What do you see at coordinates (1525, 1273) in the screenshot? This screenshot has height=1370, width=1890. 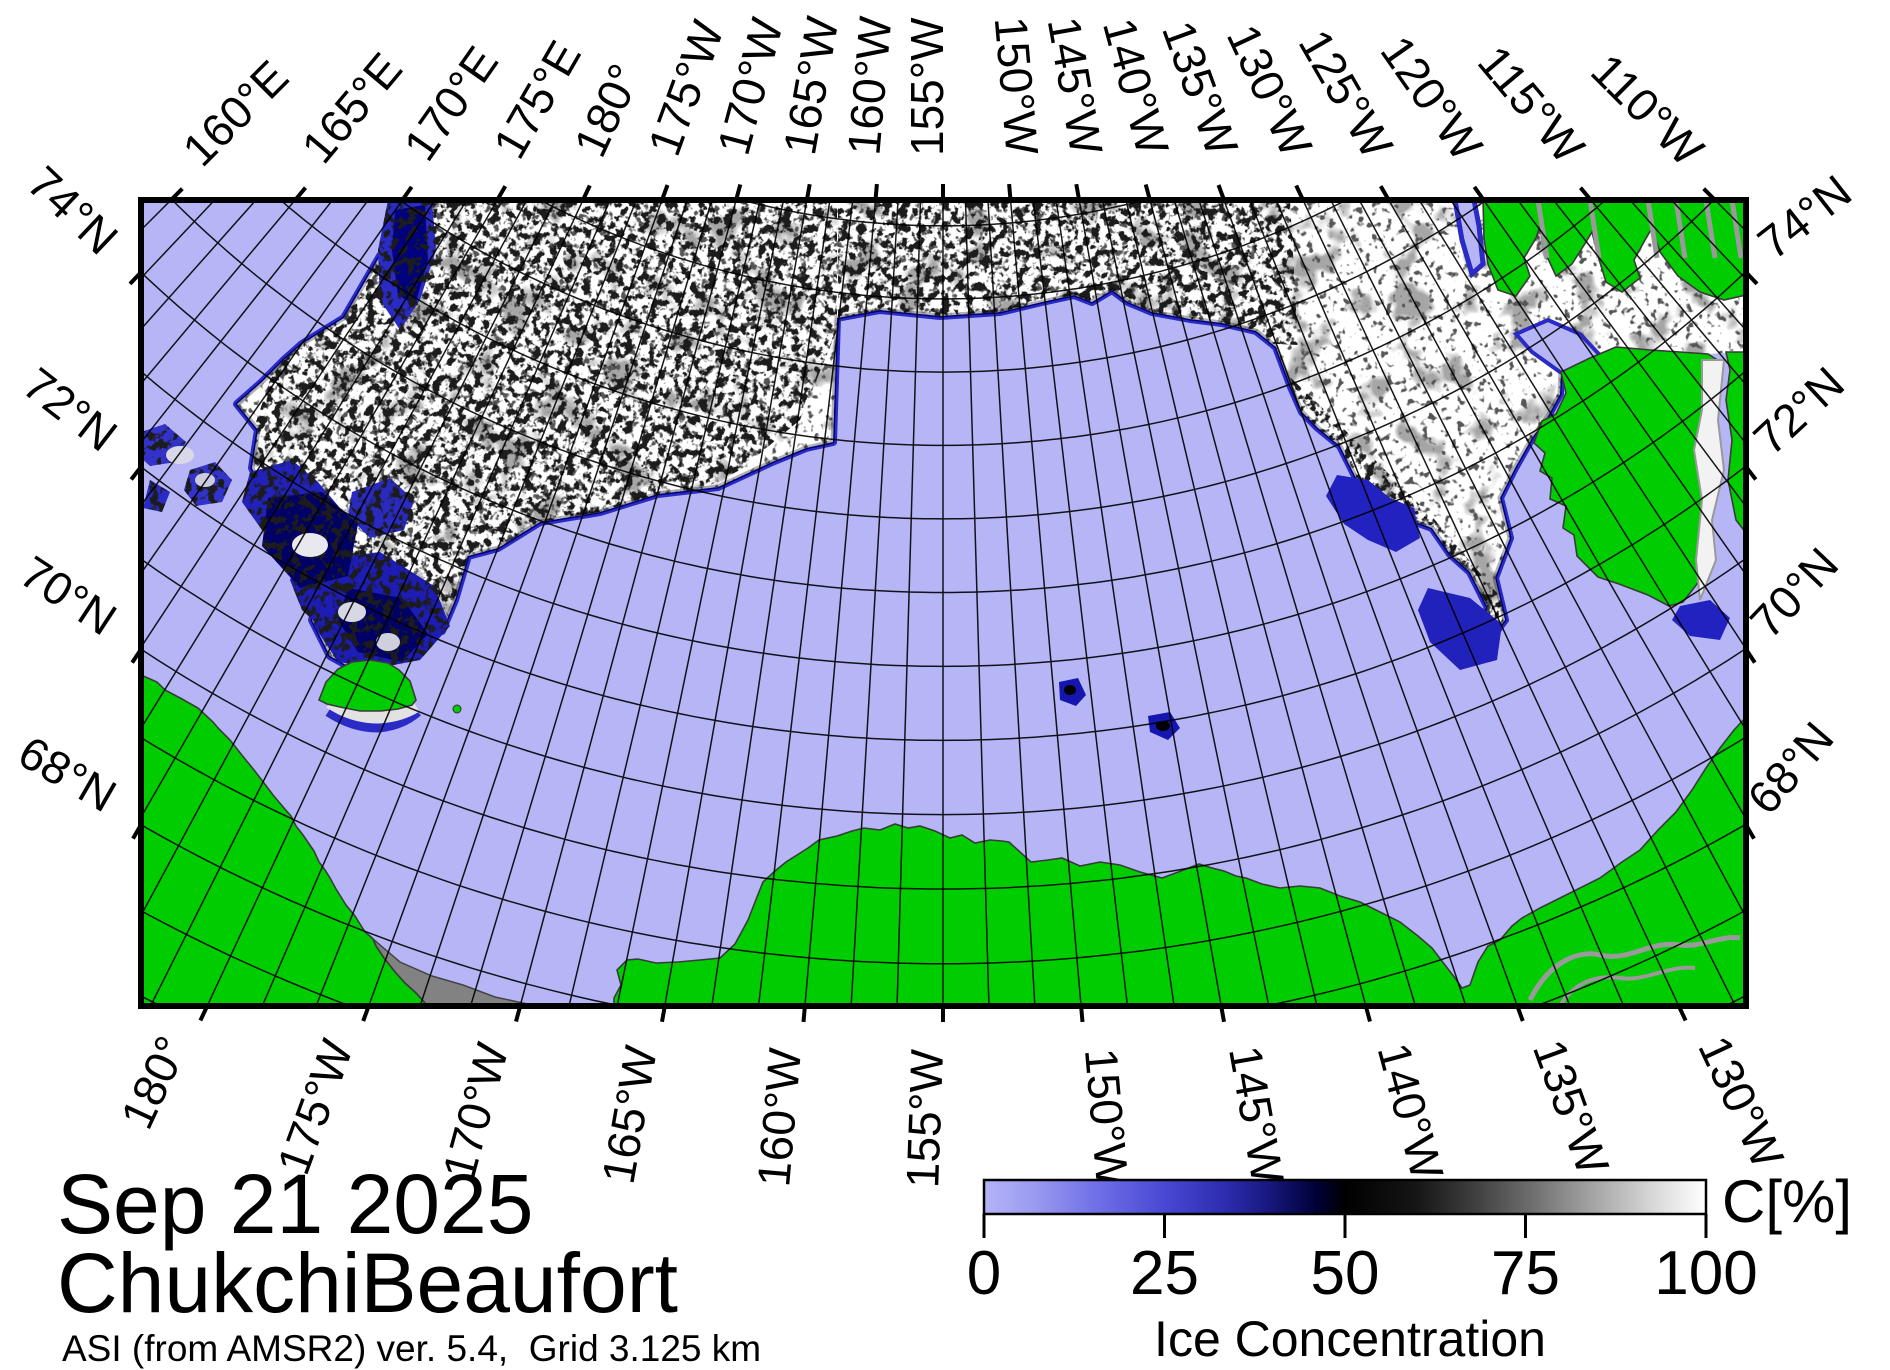 I see `svg-text: 75` at bounding box center [1525, 1273].